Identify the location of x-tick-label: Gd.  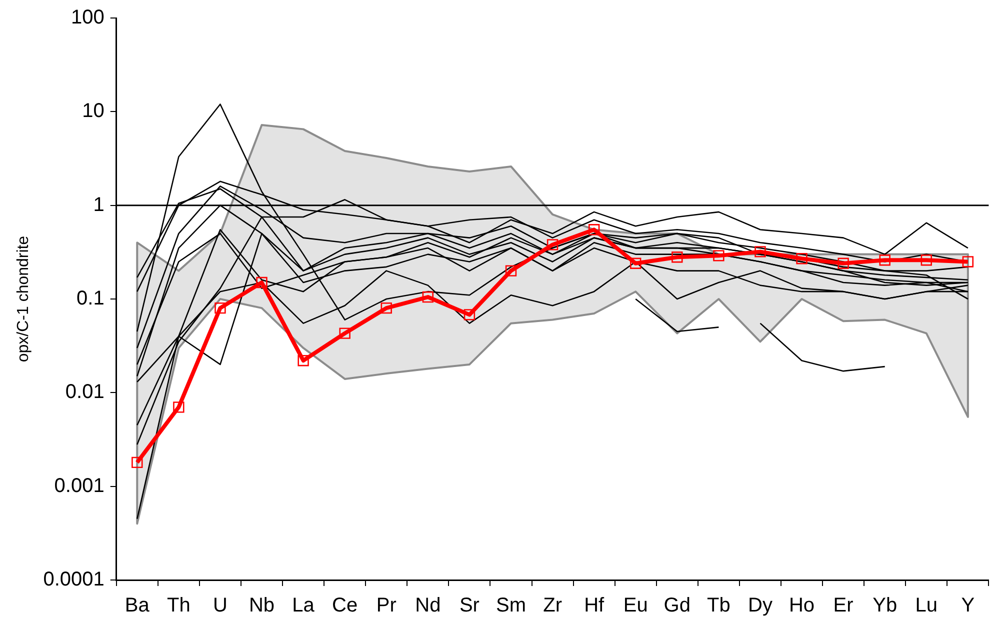
(677, 605).